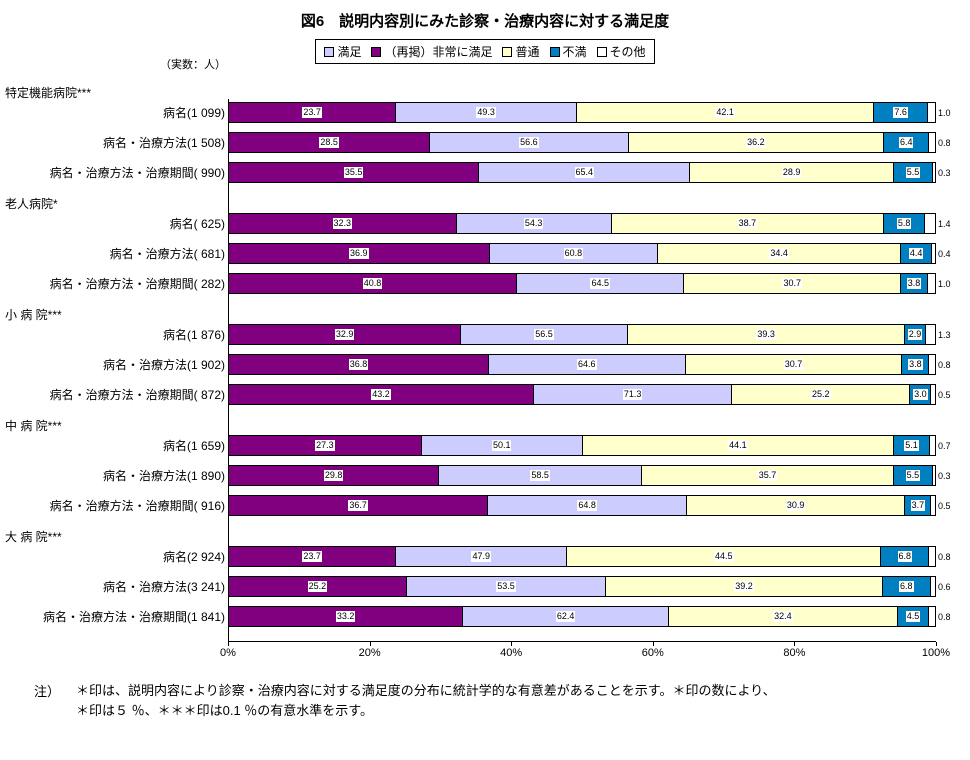 The image size is (970, 760). What do you see at coordinates (738, 445) in the screenshot?
I see `segment-normal: 44.1` at bounding box center [738, 445].